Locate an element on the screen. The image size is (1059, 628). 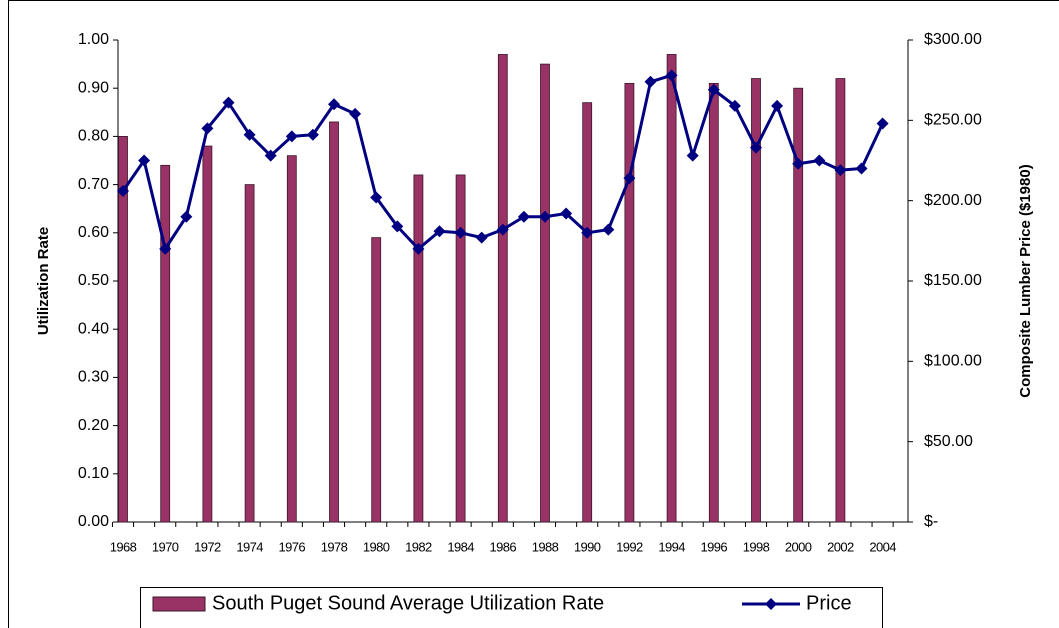
y2-axis-label: Composite Lumber Price ($1980) is located at coordinates (1025, 280).